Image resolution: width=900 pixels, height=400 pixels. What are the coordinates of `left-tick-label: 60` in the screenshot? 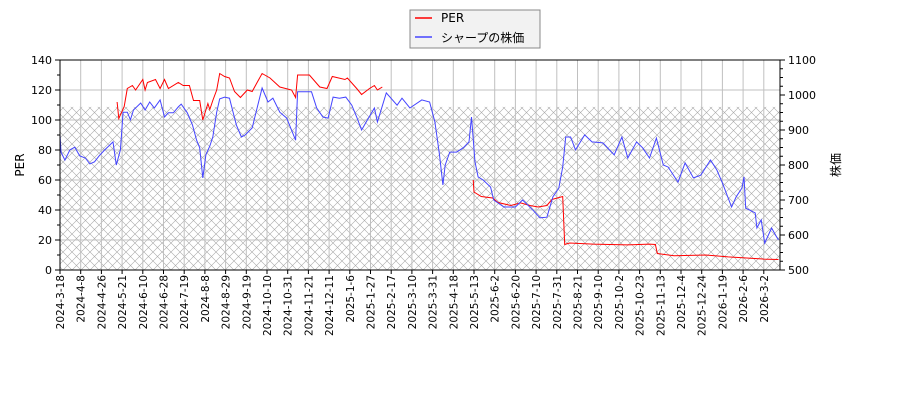 It's located at (45, 180).